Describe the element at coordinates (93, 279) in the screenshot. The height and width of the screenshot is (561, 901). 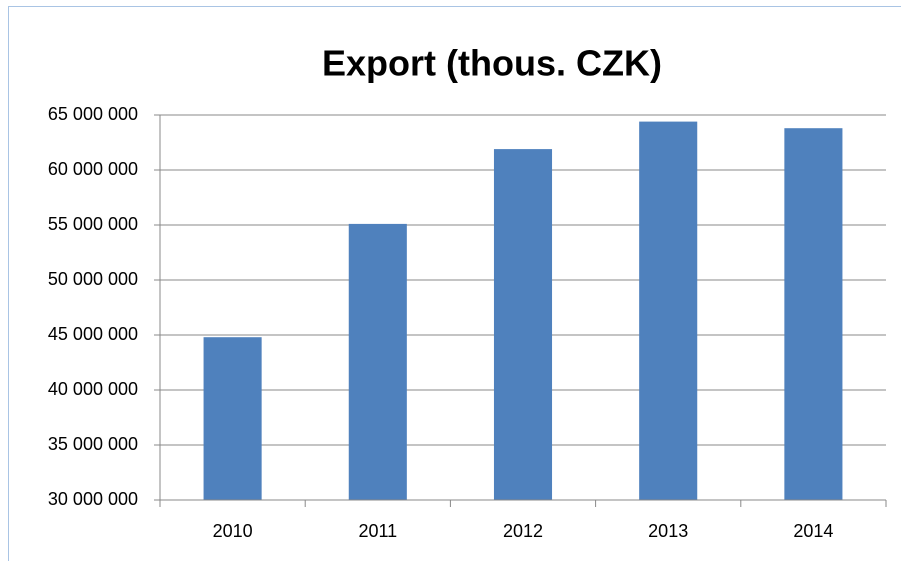
I see `y-tick-label: 50 000 000` at that location.